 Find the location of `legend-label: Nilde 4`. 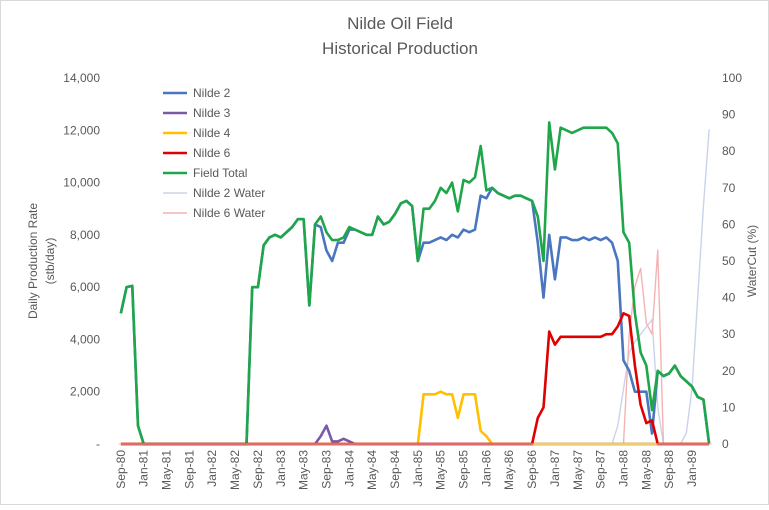

legend-label: Nilde 4 is located at coordinates (212, 133).